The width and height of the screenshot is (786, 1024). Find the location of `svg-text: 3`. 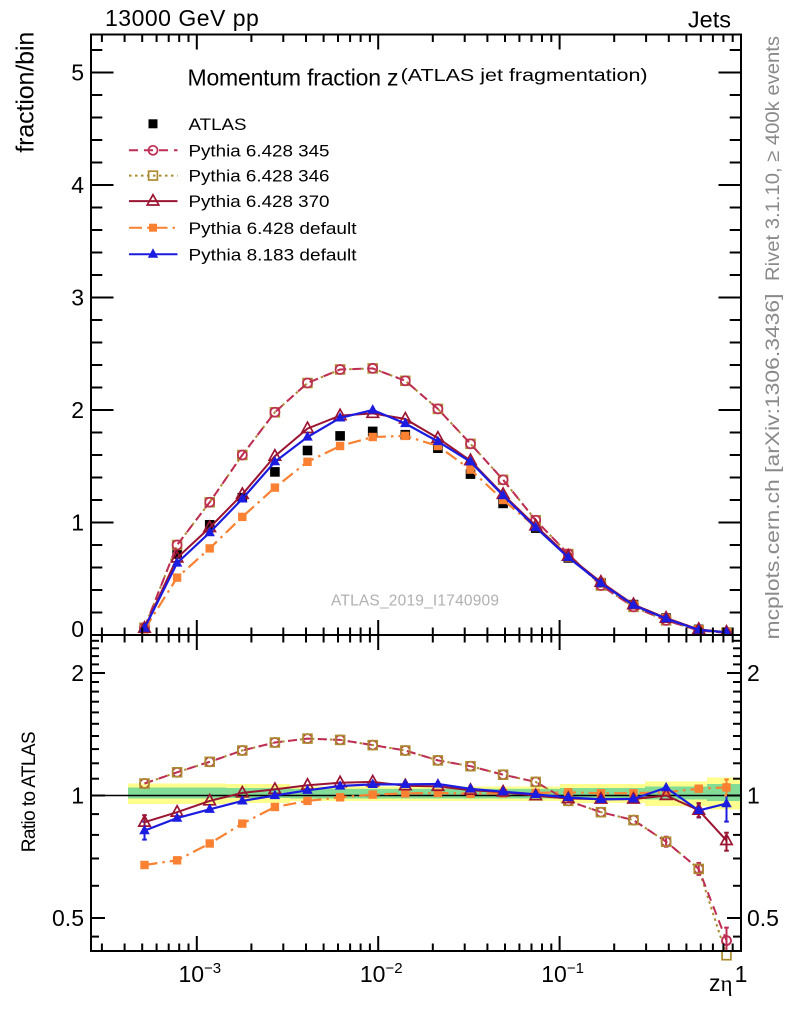

svg-text: 3 is located at coordinates (77, 298).